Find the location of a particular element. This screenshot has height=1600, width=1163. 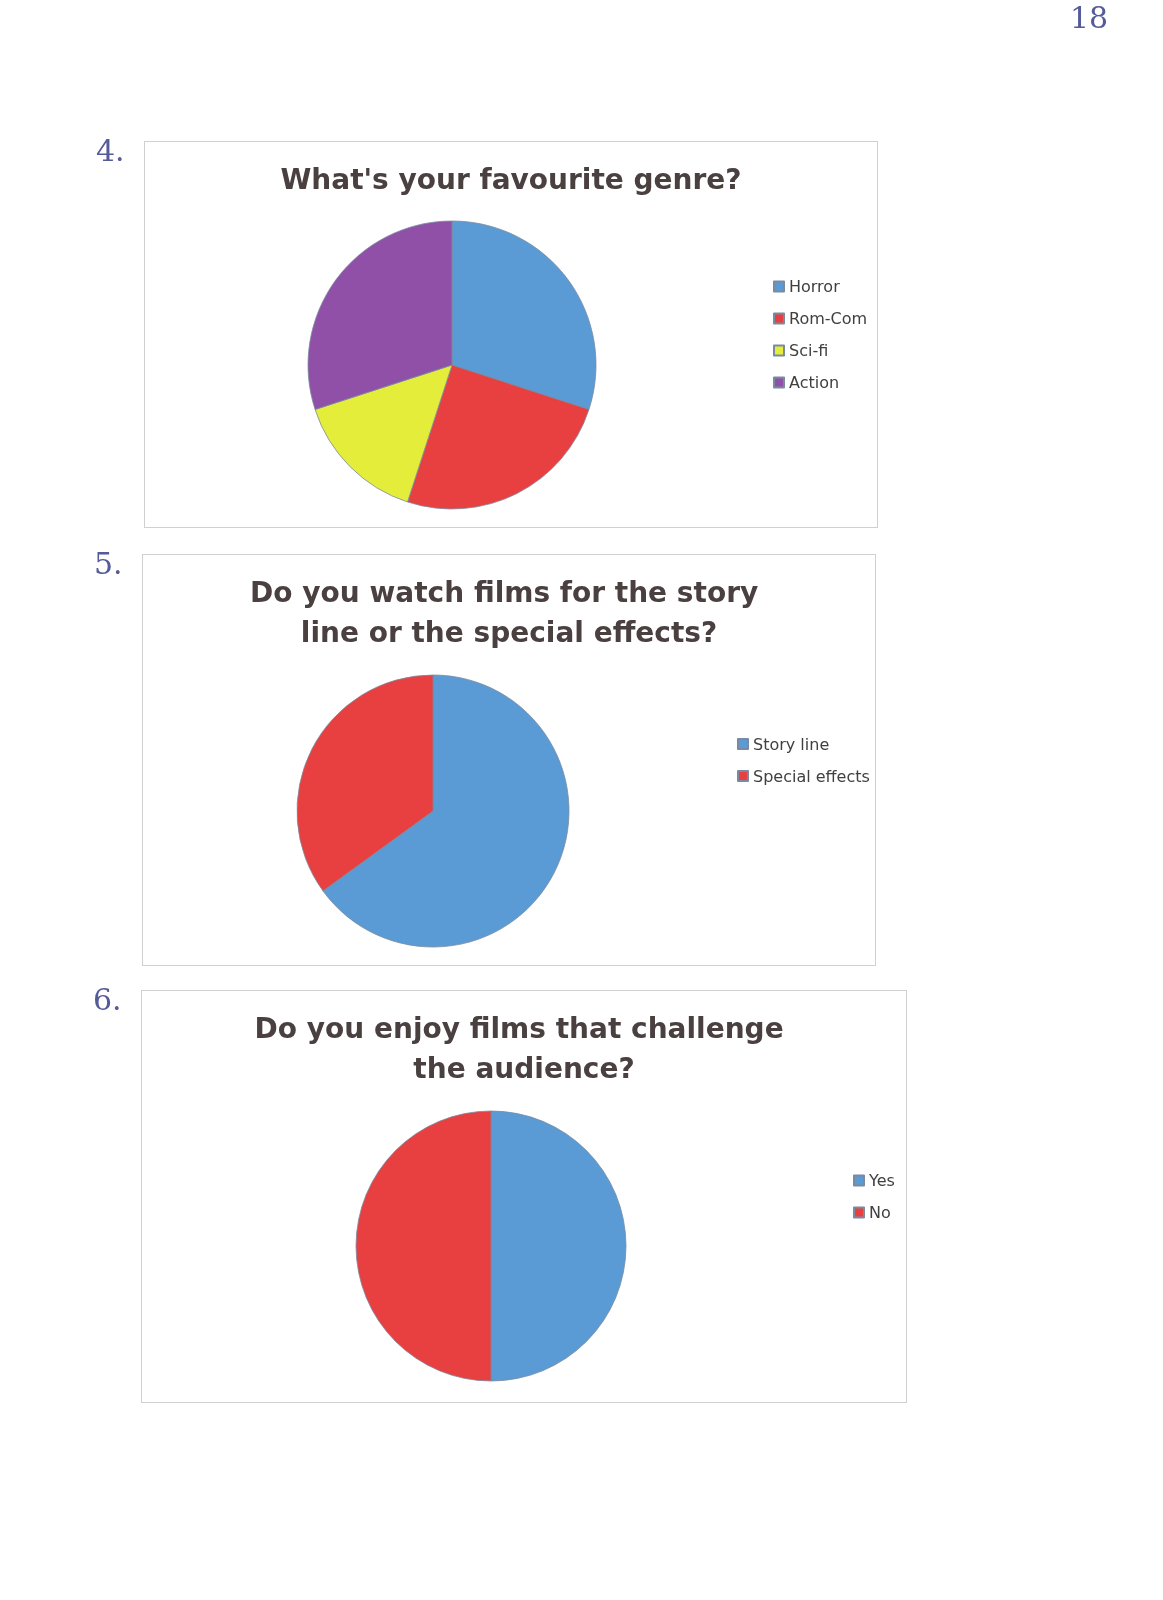

legend-label: Rom-Com is located at coordinates (828, 318).